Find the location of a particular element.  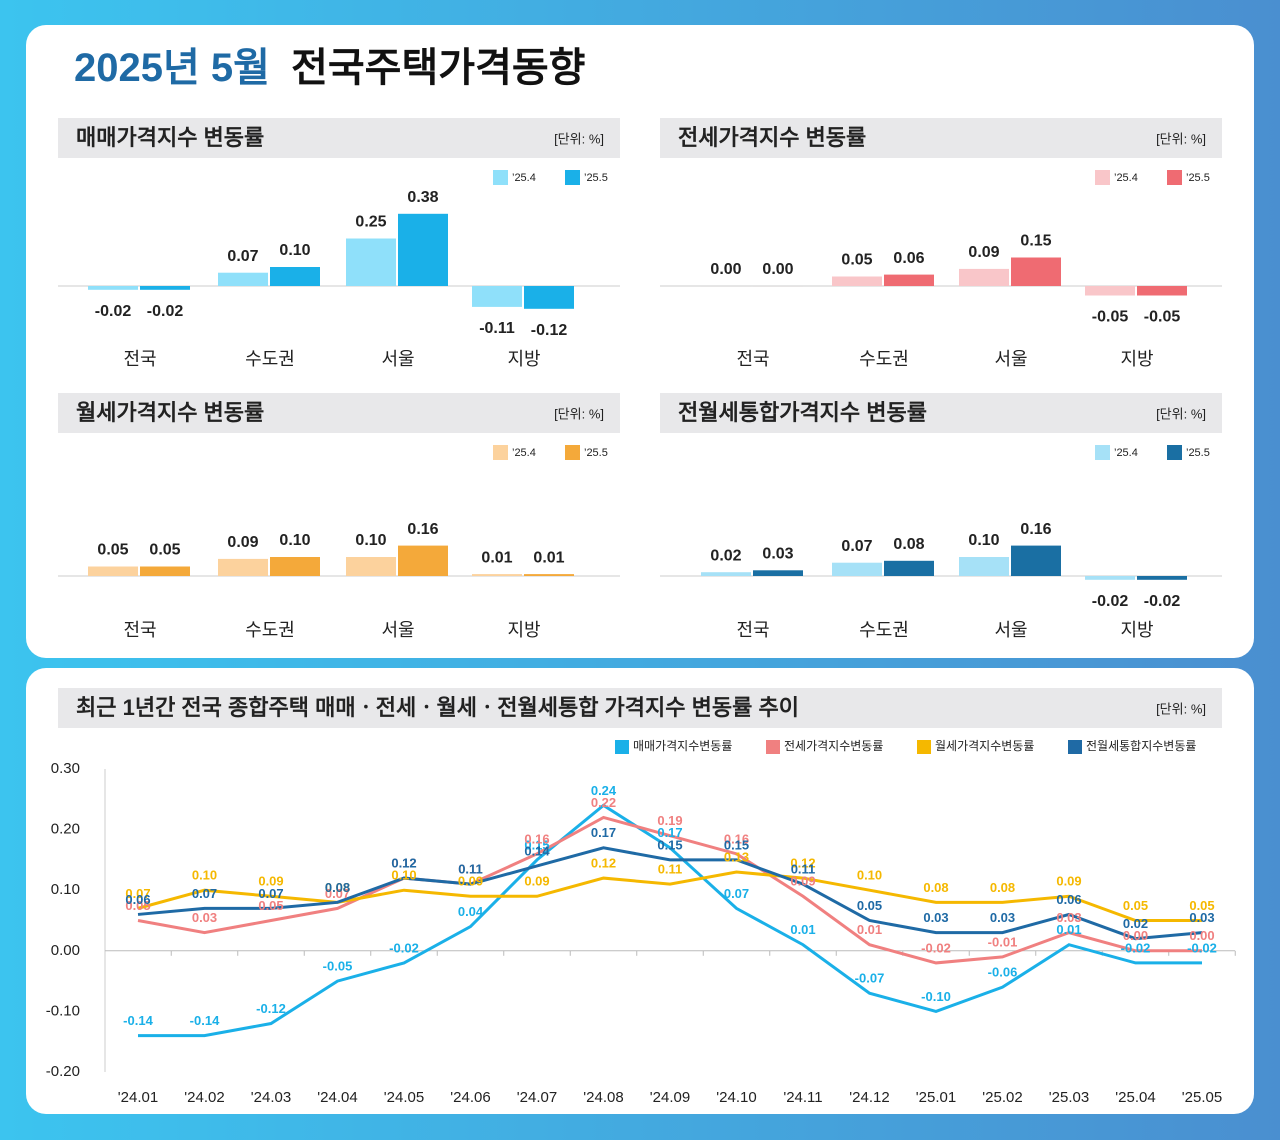

point-label: 0.02 is located at coordinates (1135, 923).